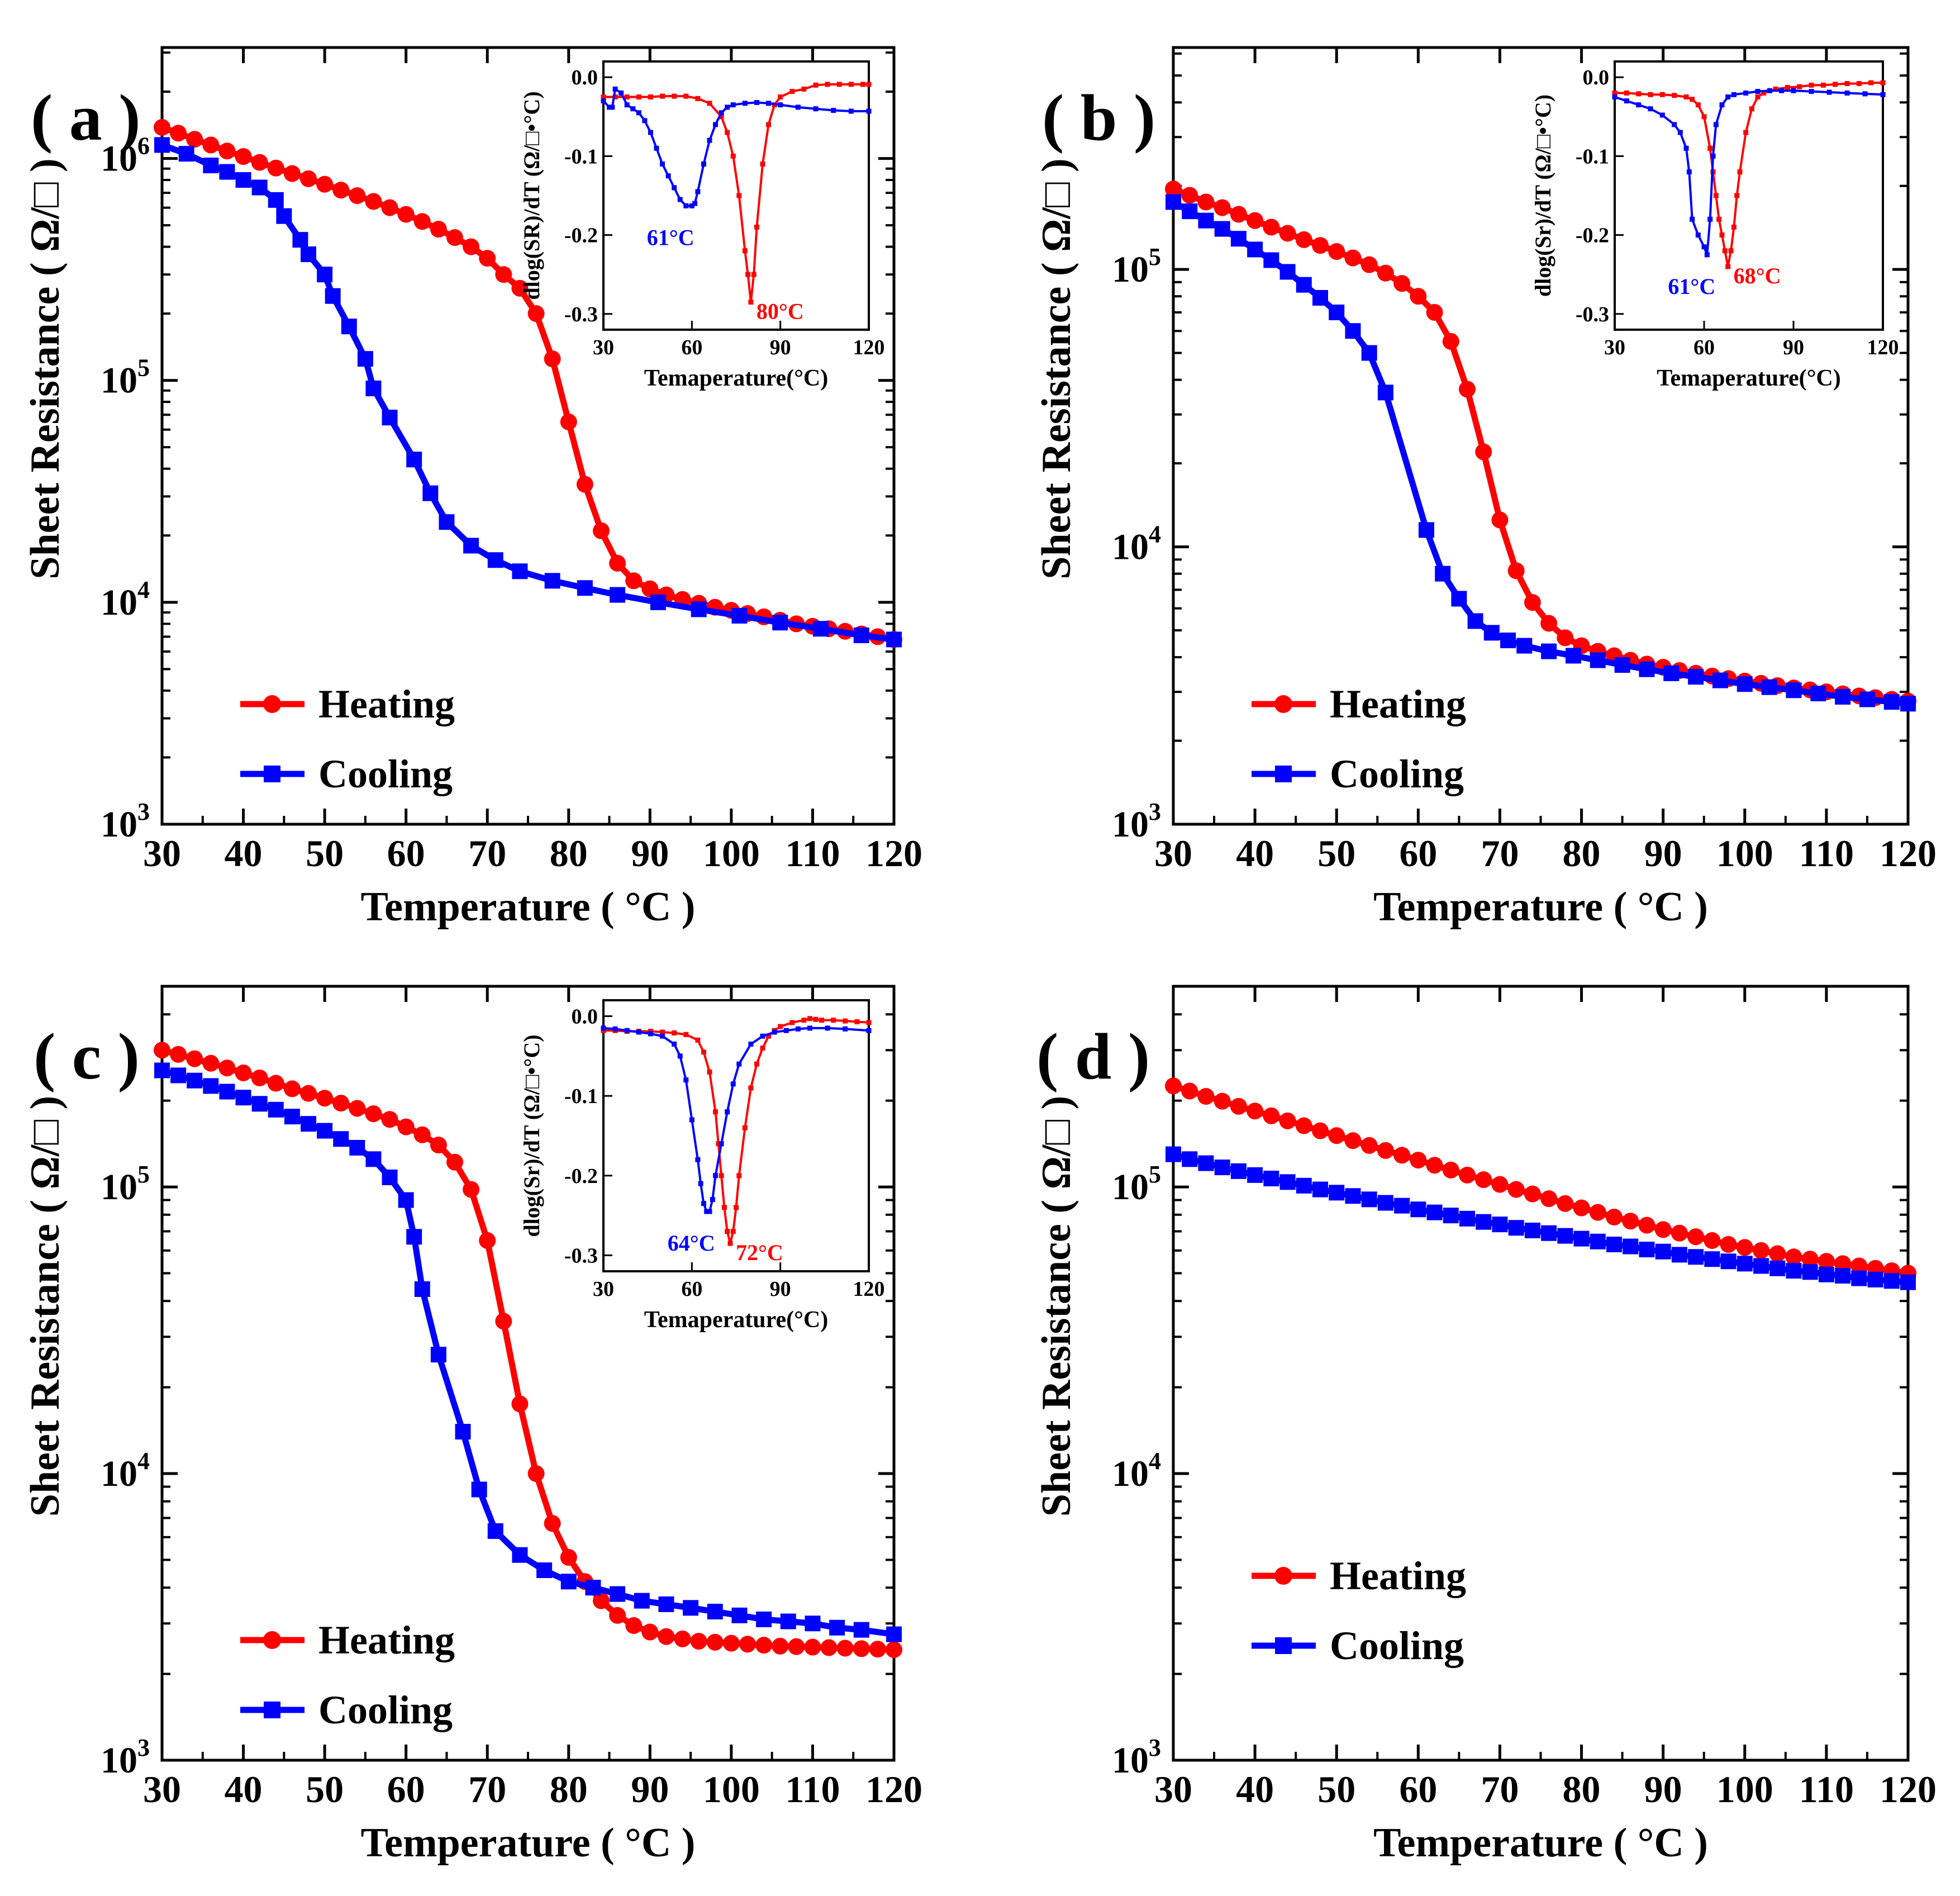  Describe the element at coordinates (272, 704) in the screenshot. I see `legend-marker` at that location.